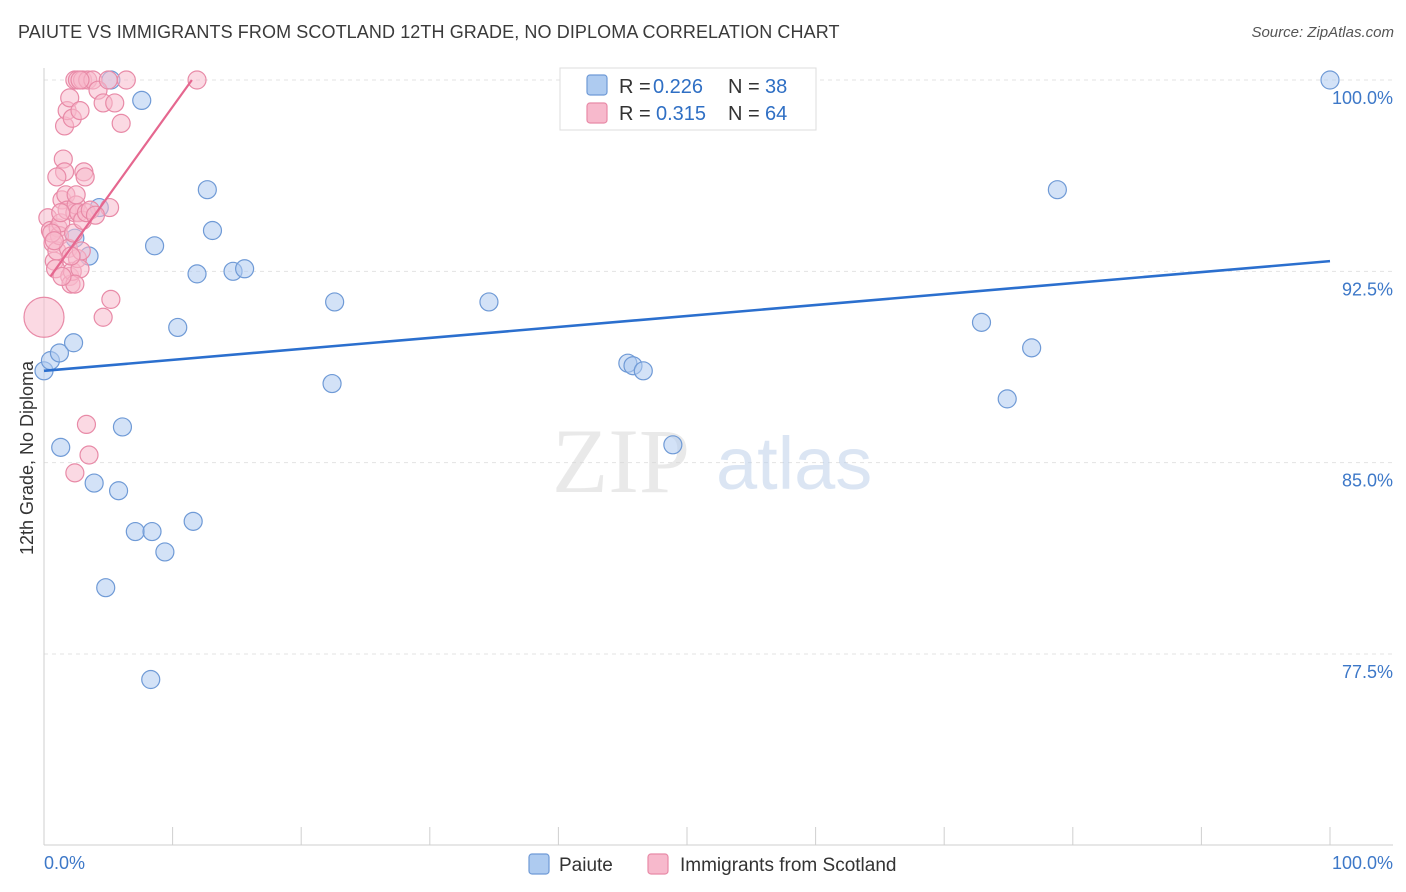 The width and height of the screenshot is (1406, 892). What do you see at coordinates (1362, 385) in the screenshot?
I see `y-tick-labels: 100.0% 92.5% 85.0% 77.5%` at bounding box center [1362, 385].